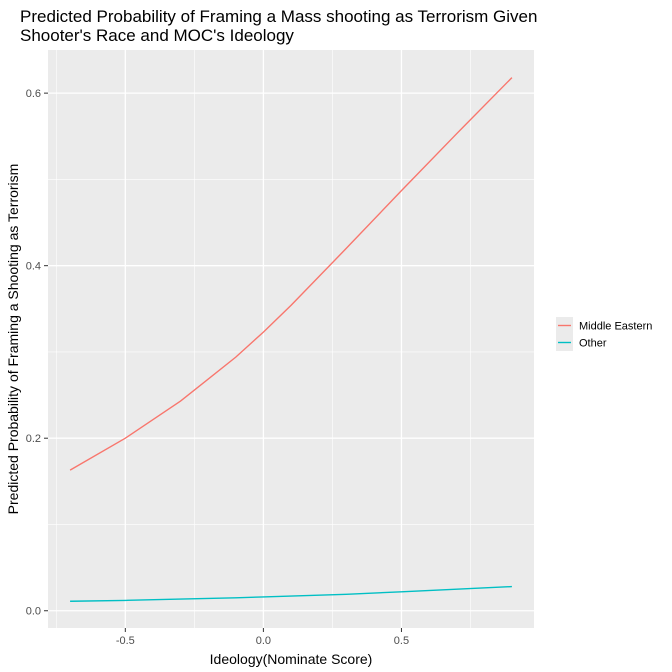 This screenshot has height=672, width=672. What do you see at coordinates (33, 353) in the screenshot?
I see `y-tick-labels: 0.0 0.2 0.4 0.6` at bounding box center [33, 353].